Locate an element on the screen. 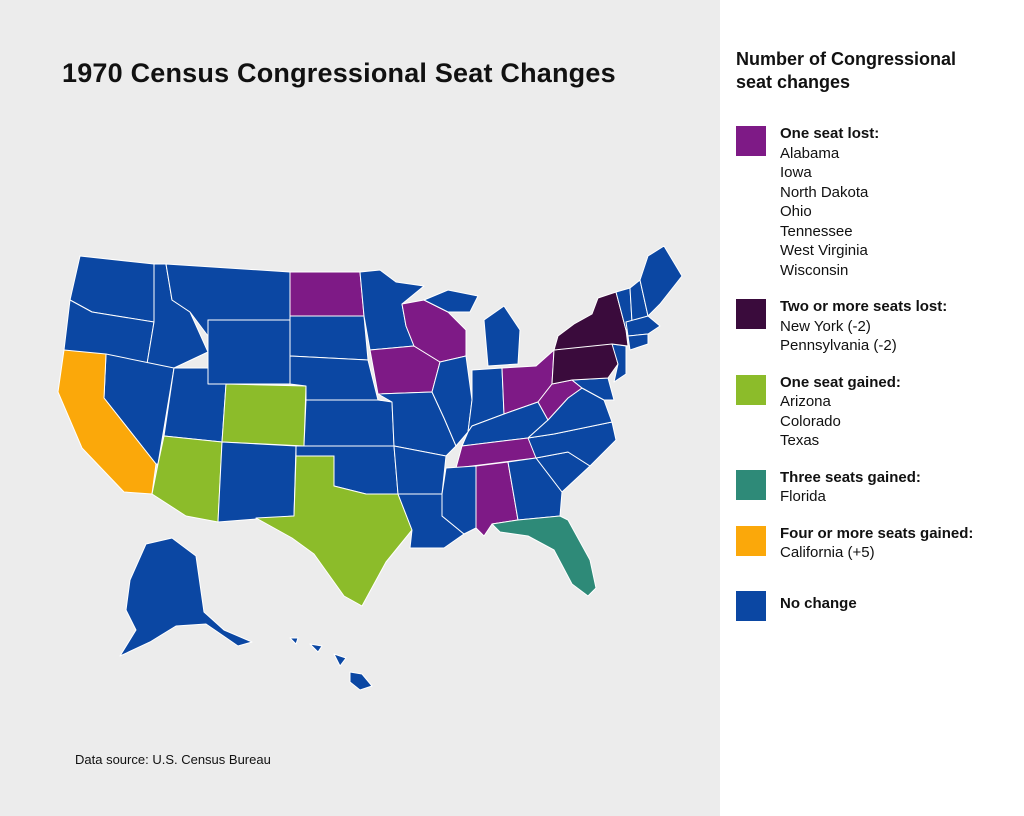 The height and width of the screenshot is (816, 1024). legend-heading-line1: Number of Congressional is located at coordinates (846, 59).